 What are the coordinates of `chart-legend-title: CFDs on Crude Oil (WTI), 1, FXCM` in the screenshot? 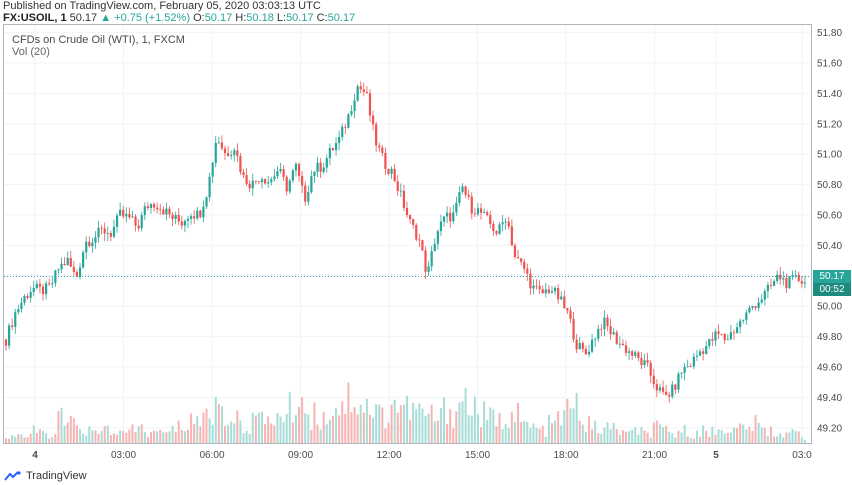 It's located at (98, 40).